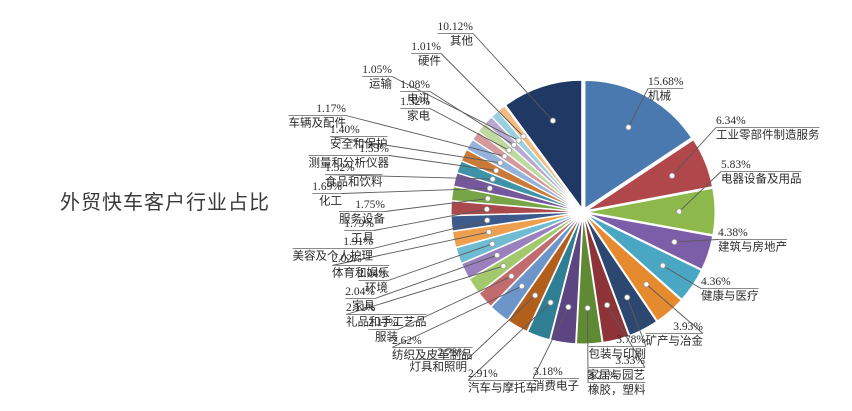  Describe the element at coordinates (327, 187) in the screenshot. I see `slice-percent-21: 1.69%` at that location.